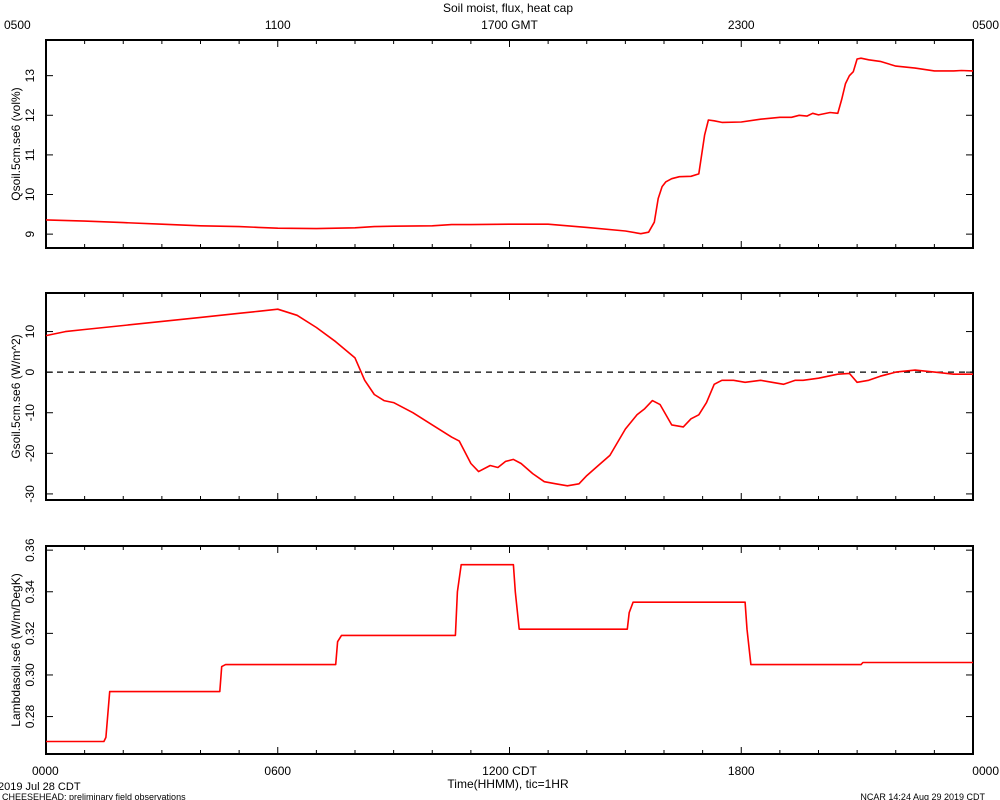 This screenshot has height=800, width=1000. I want to click on footer-date: 2019 Jul 28 CDT, so click(40, 787).